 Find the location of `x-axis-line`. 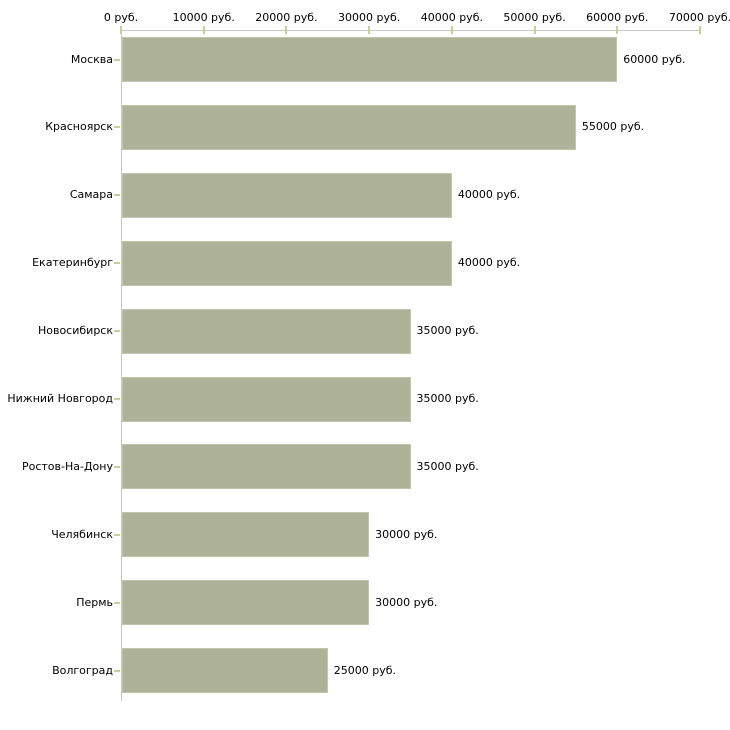

x-axis-line is located at coordinates (411, 30).